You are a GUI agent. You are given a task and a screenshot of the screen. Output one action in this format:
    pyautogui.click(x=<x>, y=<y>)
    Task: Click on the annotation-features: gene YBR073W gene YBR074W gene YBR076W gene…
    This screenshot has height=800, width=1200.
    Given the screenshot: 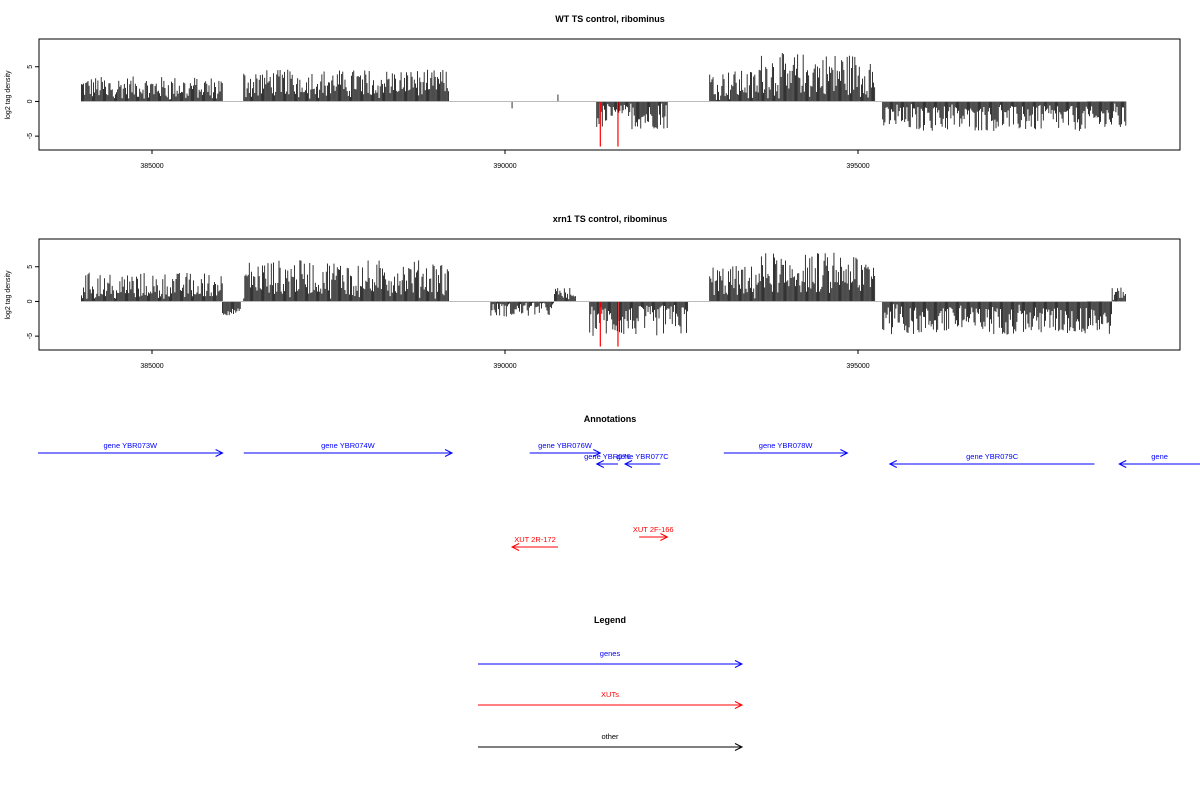 What is the action you would take?
    pyautogui.click(x=619, y=496)
    